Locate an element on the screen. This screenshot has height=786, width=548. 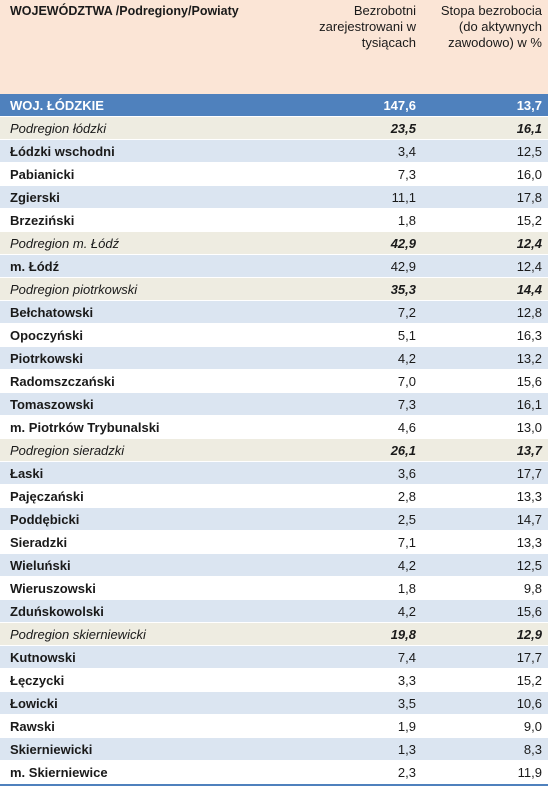
rate-value: 14,7 is located at coordinates (485, 519).